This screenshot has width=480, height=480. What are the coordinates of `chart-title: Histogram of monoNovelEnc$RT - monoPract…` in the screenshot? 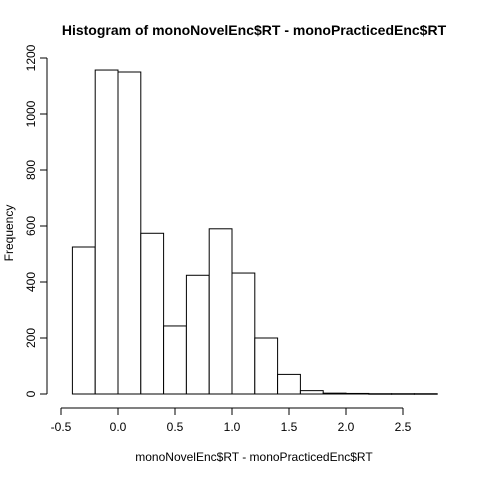 It's located at (254, 30).